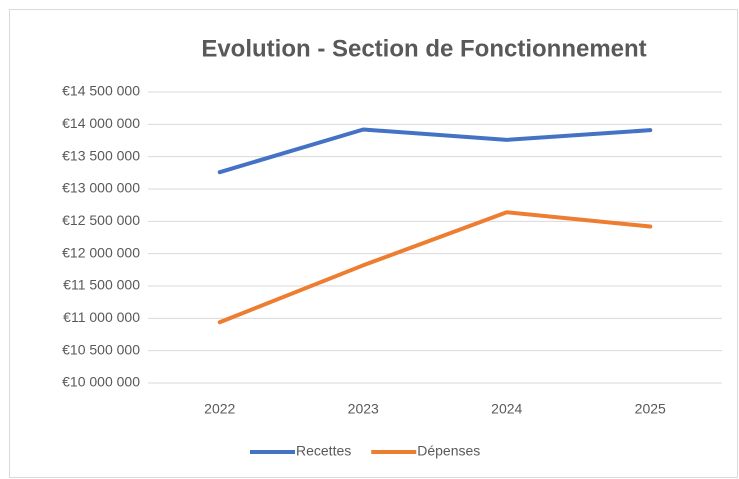  I want to click on y-tick-label: €11 000 000, so click(101, 317).